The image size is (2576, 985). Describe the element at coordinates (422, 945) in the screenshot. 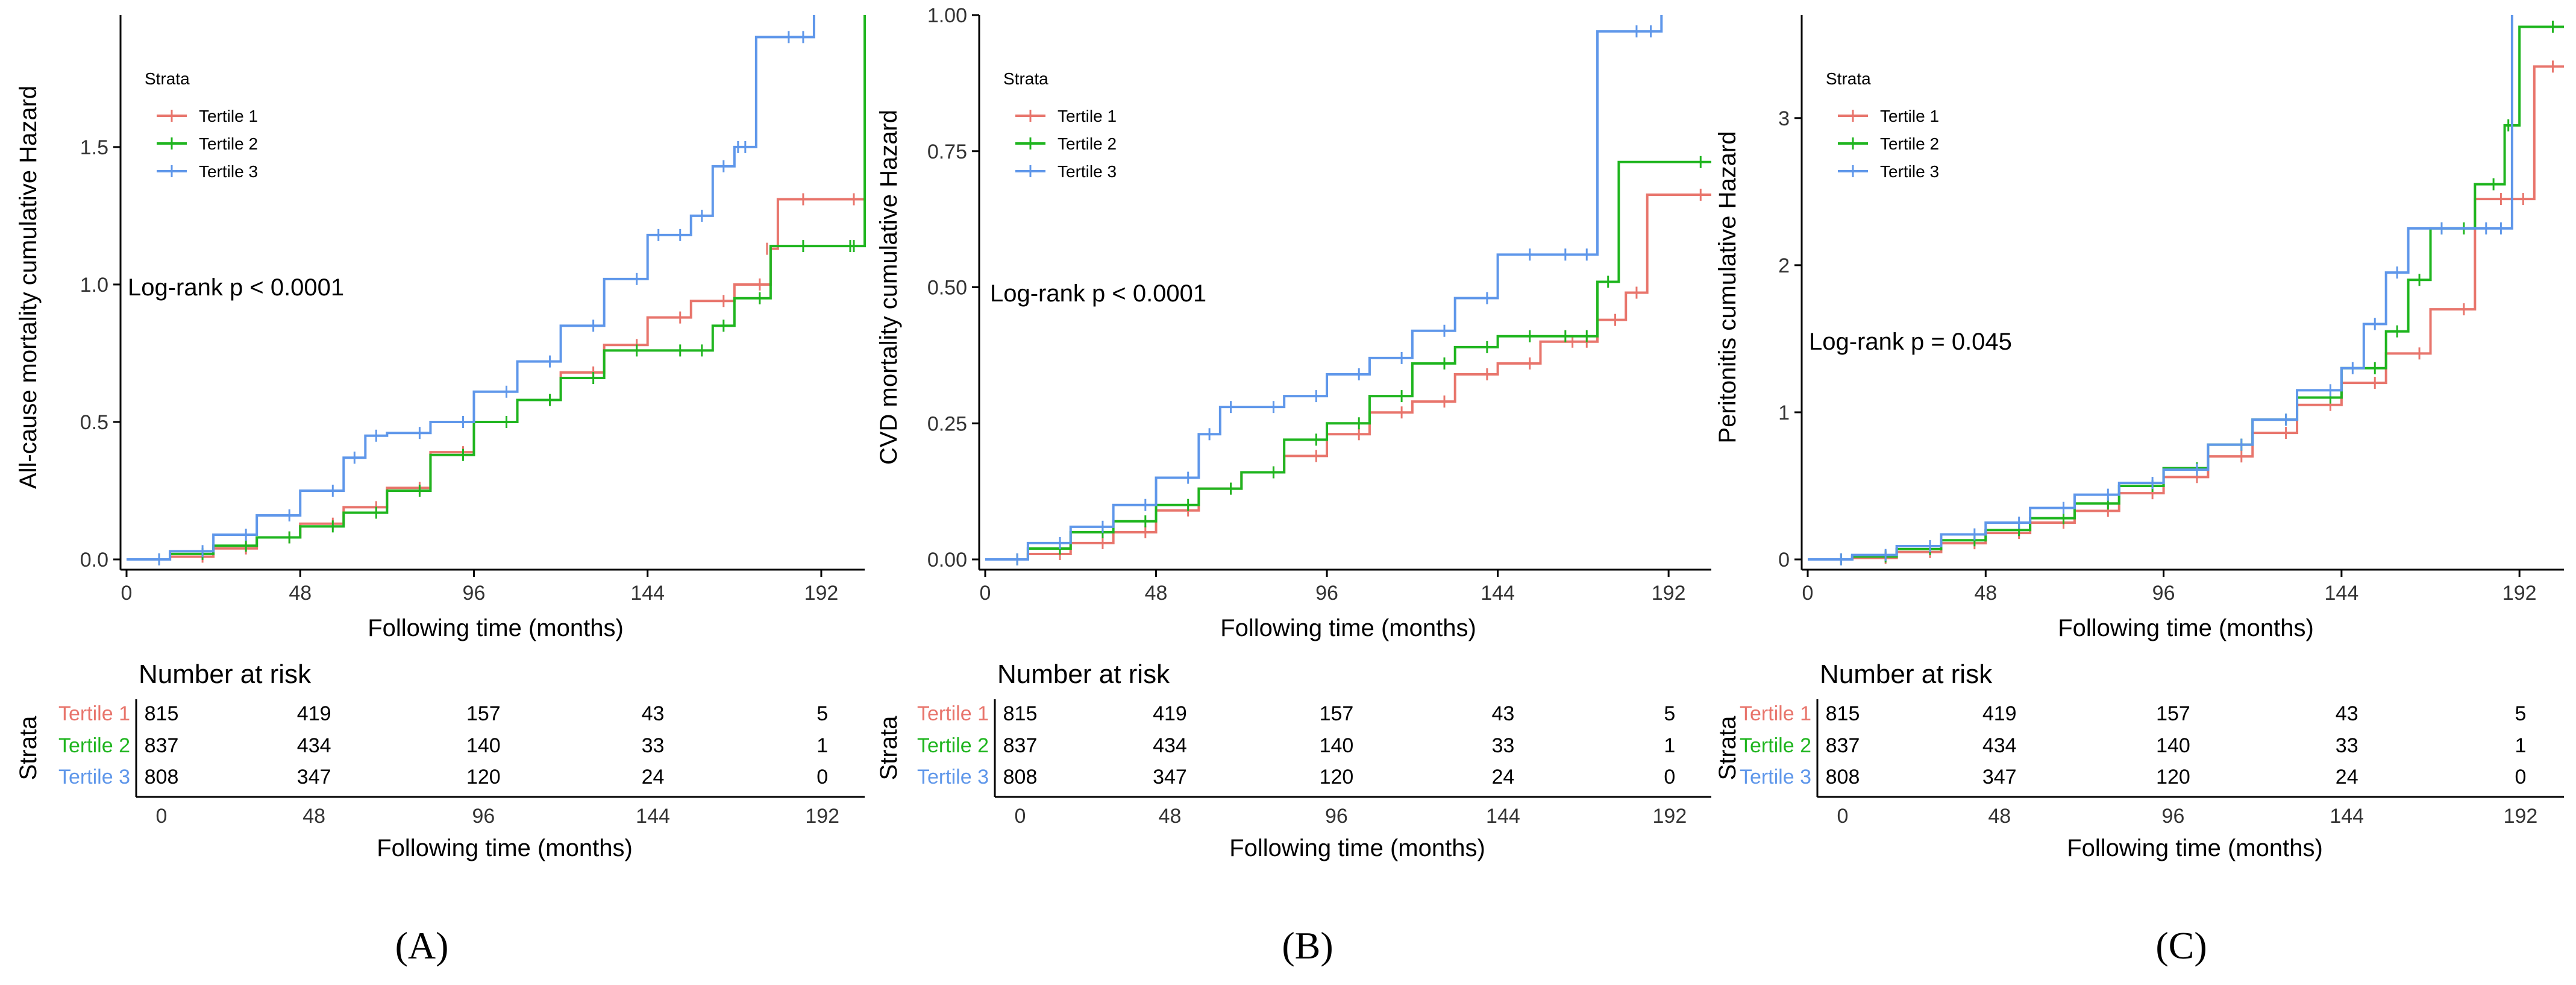

I see `panel-label: (A)` at that location.